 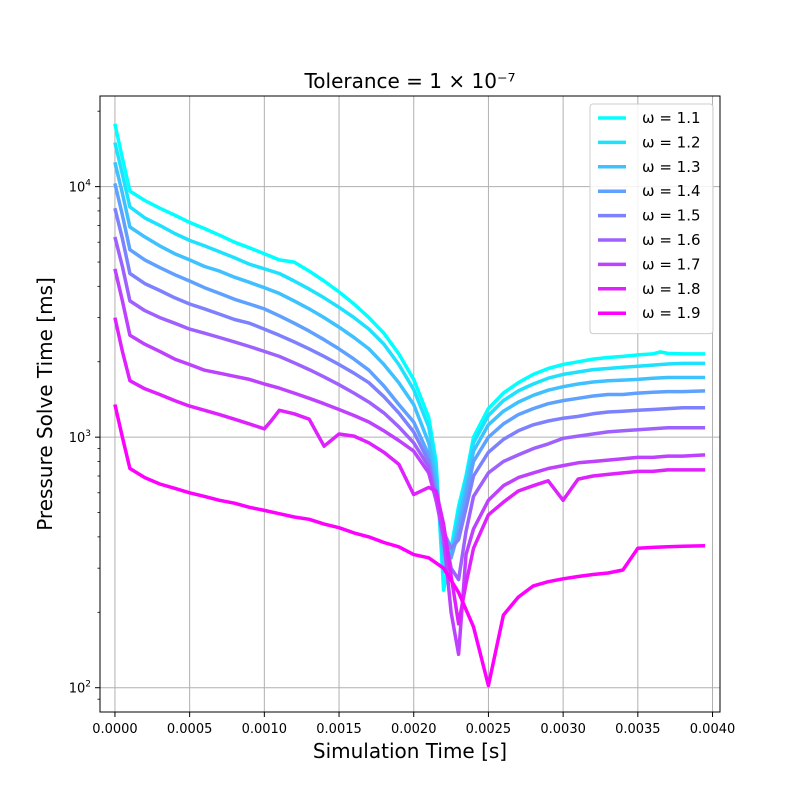 I want to click on y-tick-label: 10⁴, so click(x=80, y=187).